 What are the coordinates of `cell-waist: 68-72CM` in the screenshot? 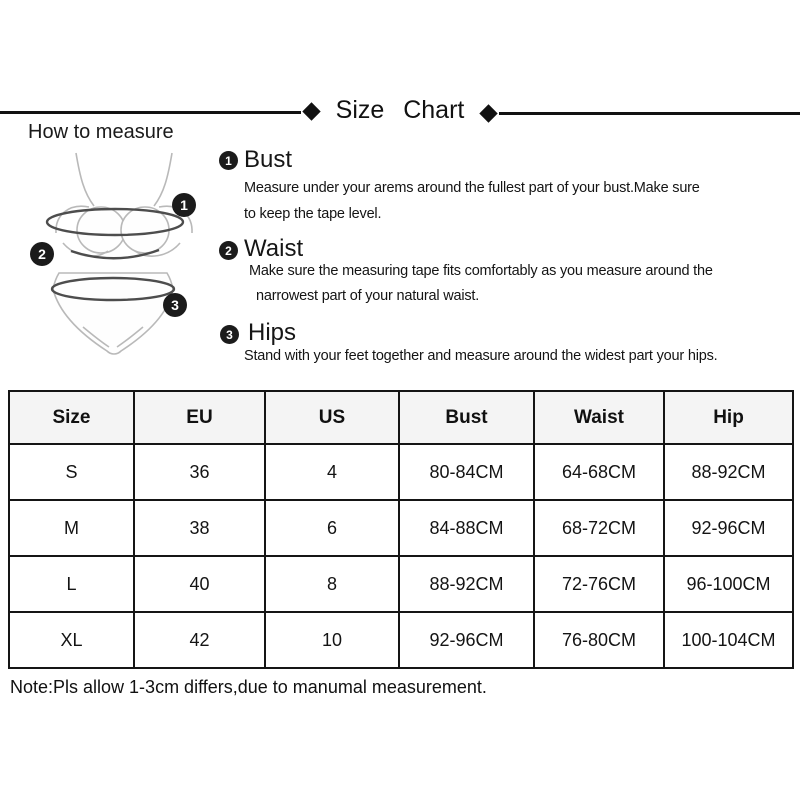 It's located at (599, 528).